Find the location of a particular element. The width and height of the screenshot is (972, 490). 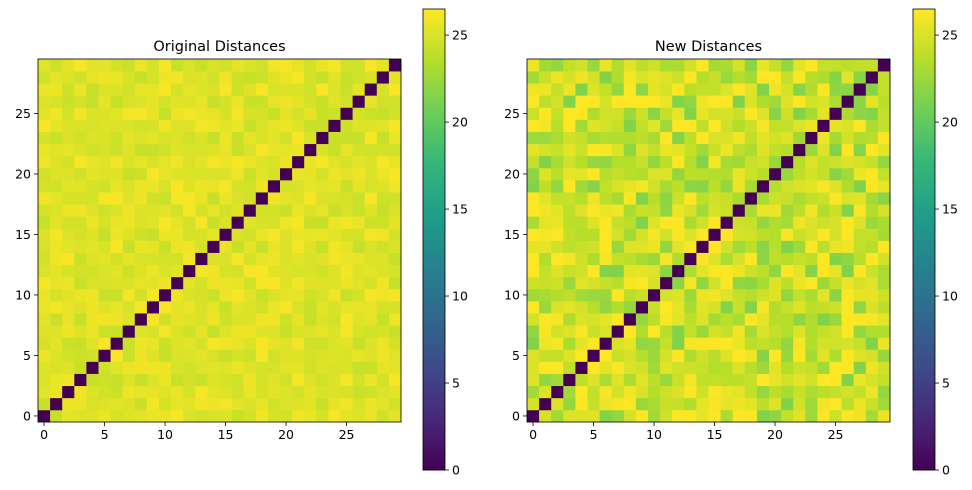

colorbar-tick-label: 10 is located at coordinates (460, 296).